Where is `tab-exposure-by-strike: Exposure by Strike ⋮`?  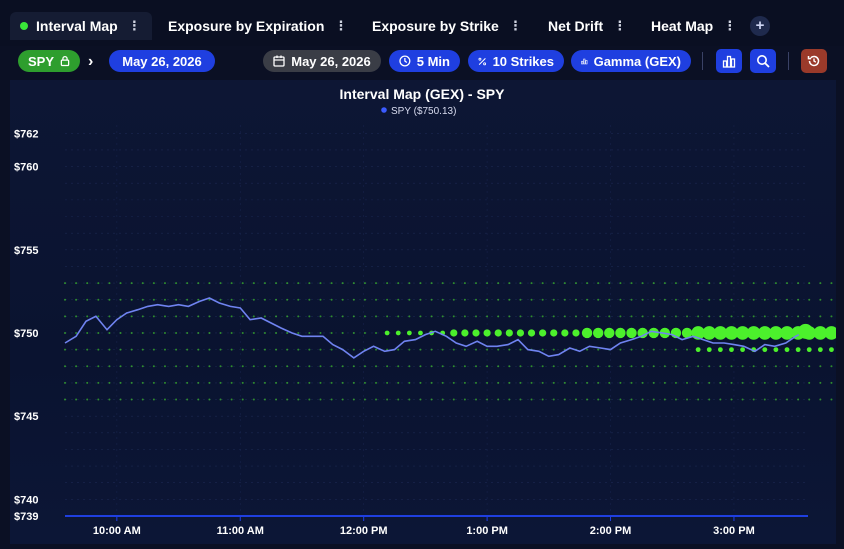
tab-exposure-by-strike: Exposure by Strike ⋮ is located at coordinates (447, 26).